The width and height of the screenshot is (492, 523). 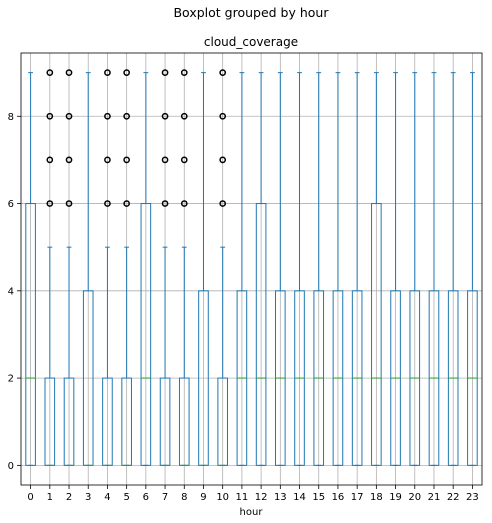 What do you see at coordinates (222, 497) in the screenshot?
I see `x-tick-label: 10` at bounding box center [222, 497].